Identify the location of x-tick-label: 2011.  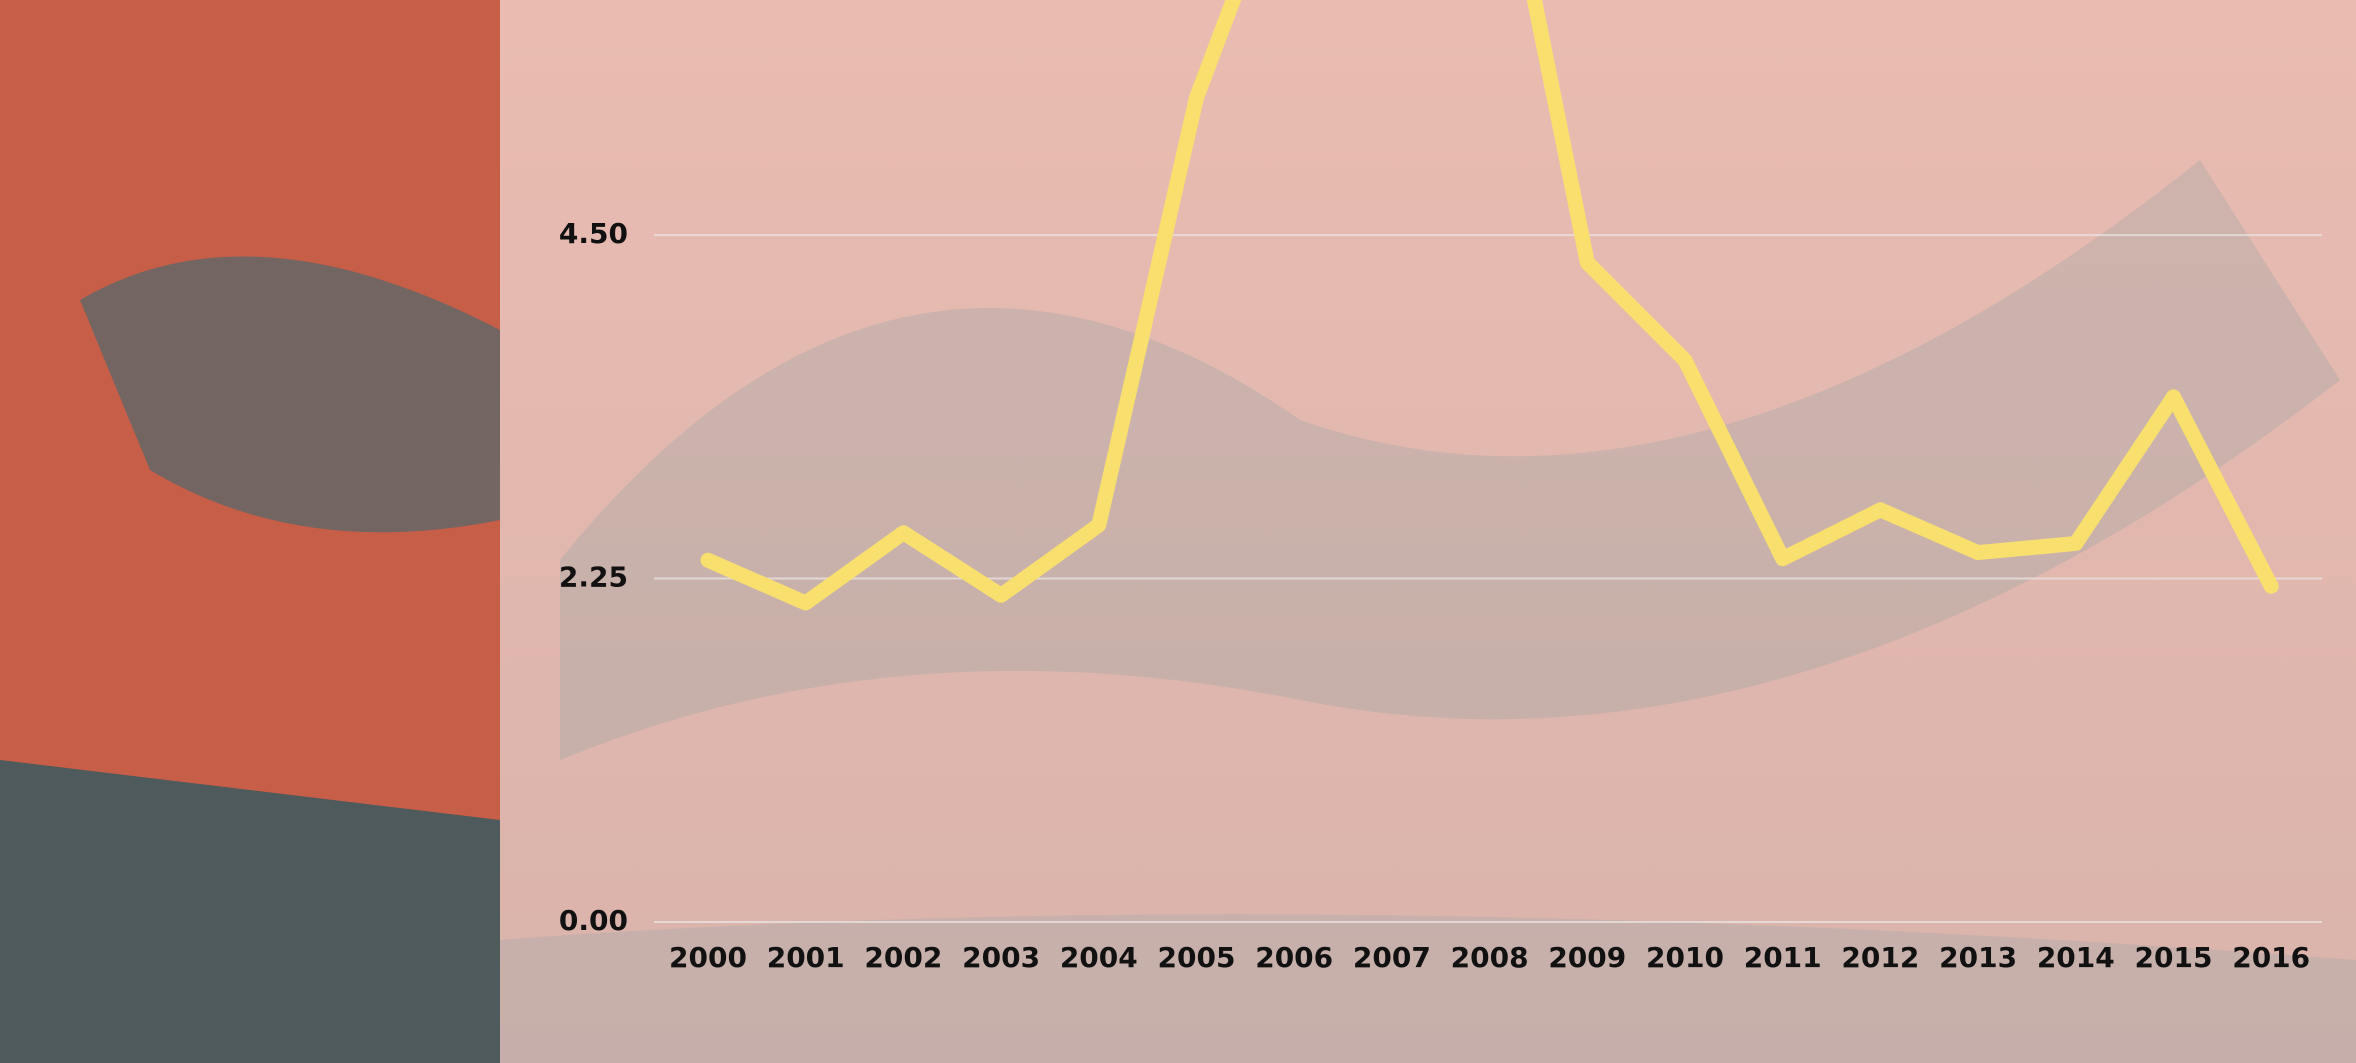
(1783, 957).